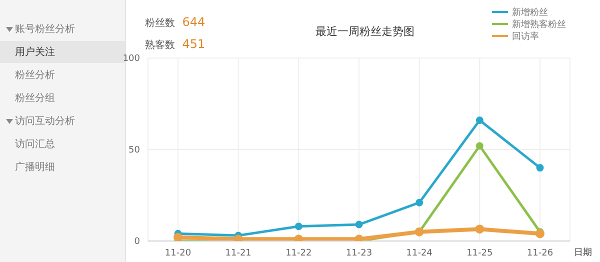 The height and width of the screenshot is (262, 600). What do you see at coordinates (35, 167) in the screenshot?
I see `text: 广播明细` at bounding box center [35, 167].